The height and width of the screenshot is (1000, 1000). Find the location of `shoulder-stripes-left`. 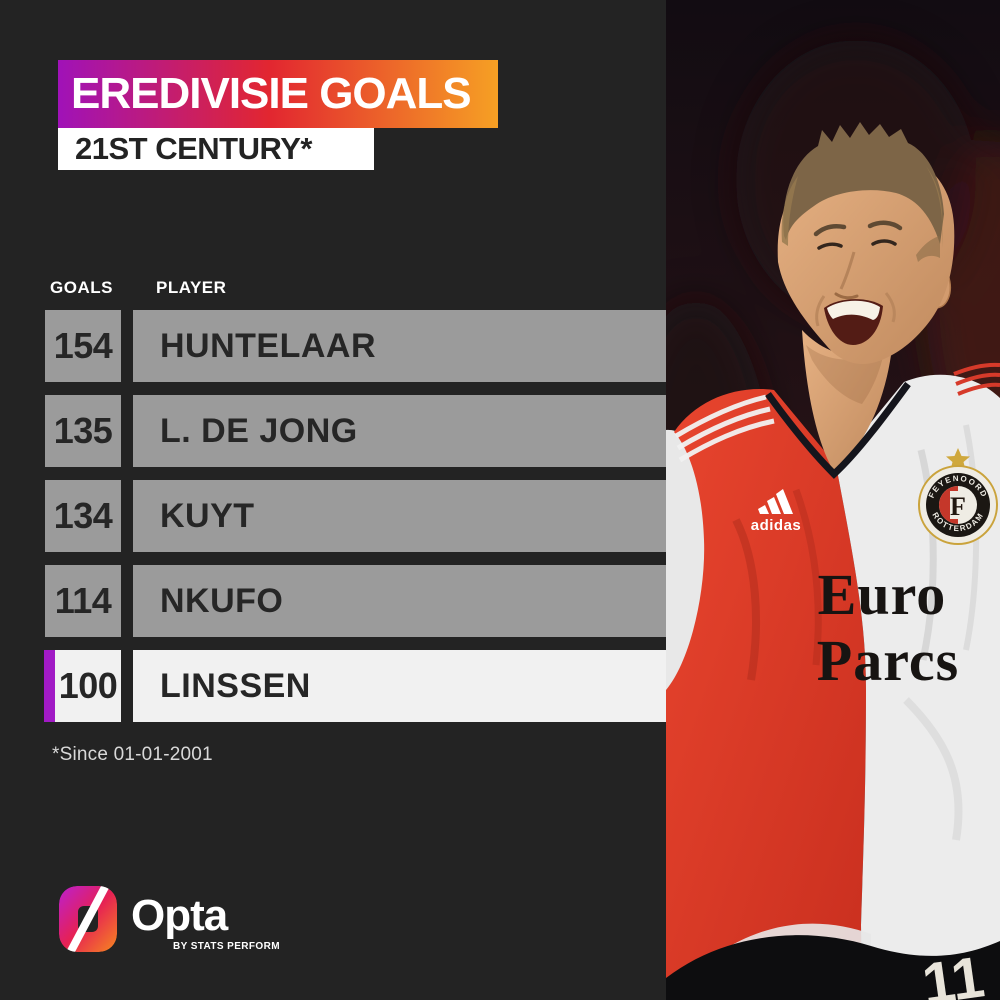

shoulder-stripes-left is located at coordinates (724, 428).